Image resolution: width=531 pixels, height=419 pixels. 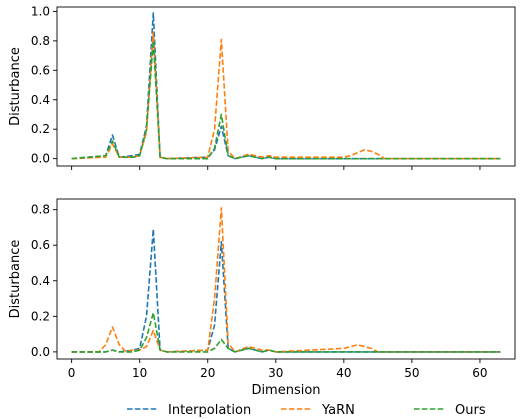 I want to click on x-tick-label: 40, so click(x=343, y=373).